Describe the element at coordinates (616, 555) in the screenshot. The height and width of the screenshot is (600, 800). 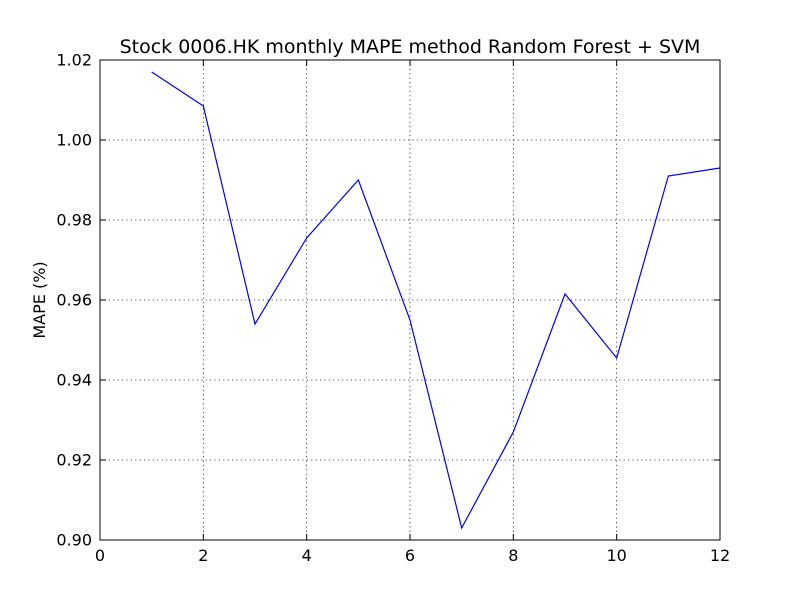
I see `x-tick-label: 10` at that location.